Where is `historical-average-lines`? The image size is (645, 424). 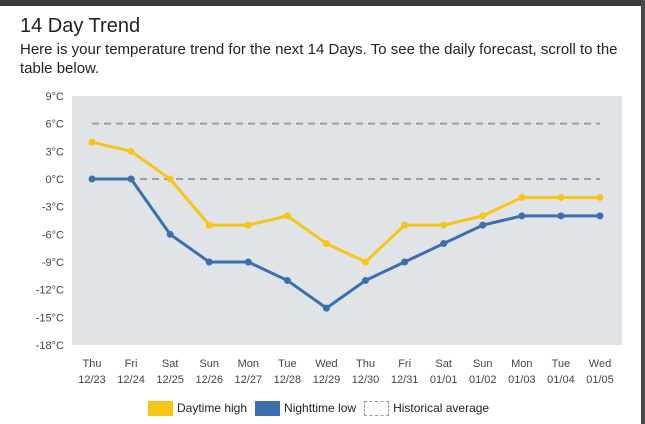 historical-average-lines is located at coordinates (346, 151).